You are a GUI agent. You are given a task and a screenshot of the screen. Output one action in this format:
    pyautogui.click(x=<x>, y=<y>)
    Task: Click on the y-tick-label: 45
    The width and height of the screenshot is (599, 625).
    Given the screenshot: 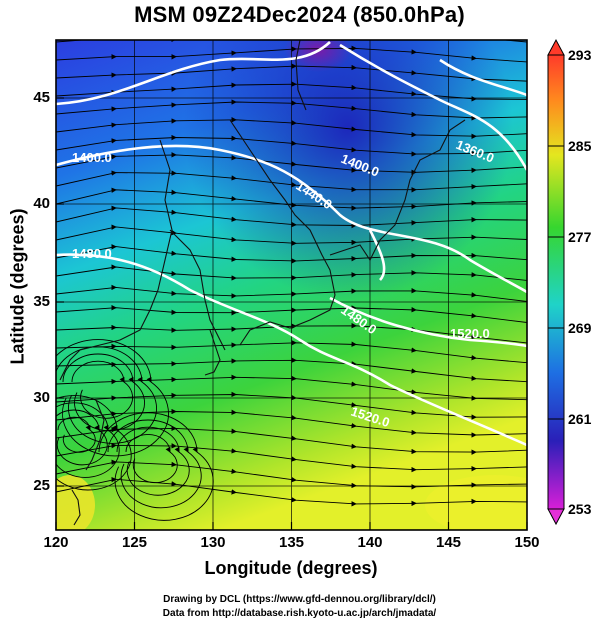 What is the action you would take?
    pyautogui.click(x=41, y=97)
    